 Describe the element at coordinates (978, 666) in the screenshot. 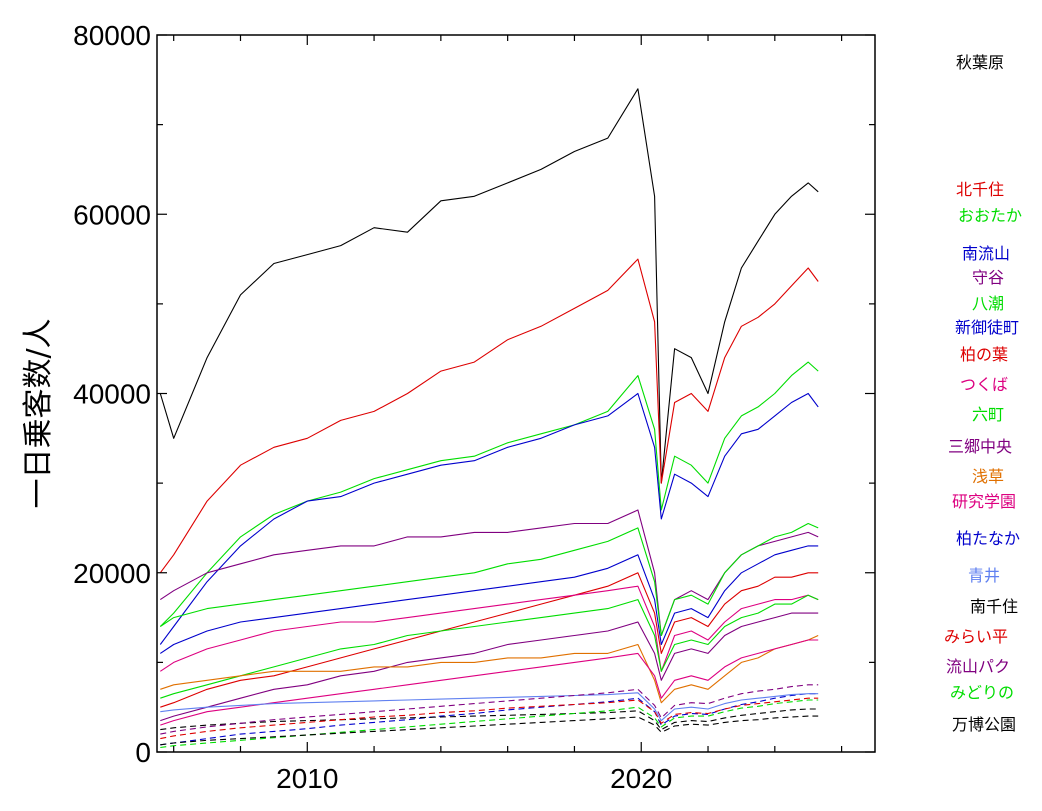

I see `legend-label-18: 流山パク` at that location.